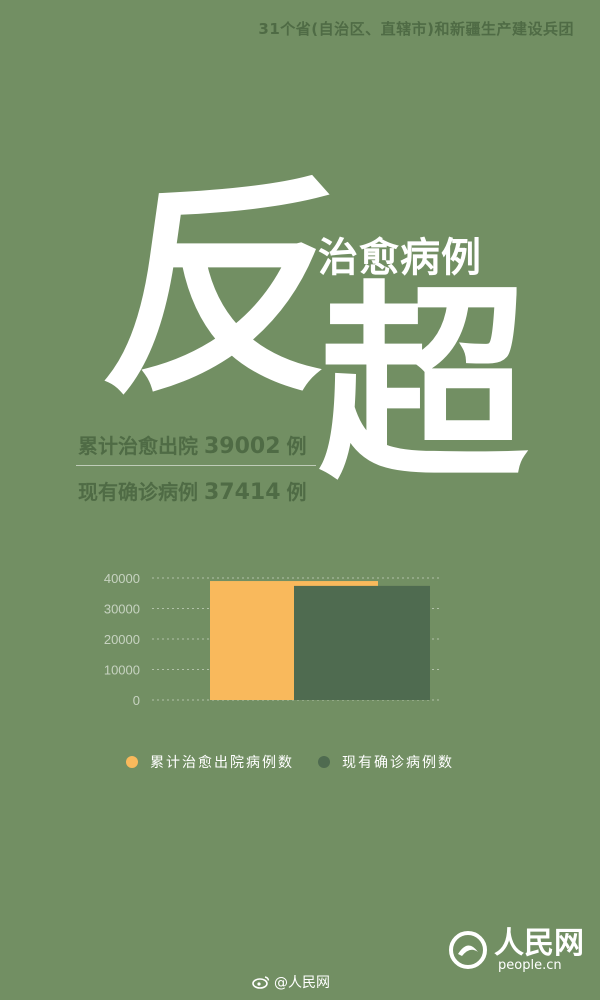  Describe the element at coordinates (416, 29) in the screenshot. I see `scope-header: 31个省(自治区、直辖市)和新疆生产建设兵团` at that location.